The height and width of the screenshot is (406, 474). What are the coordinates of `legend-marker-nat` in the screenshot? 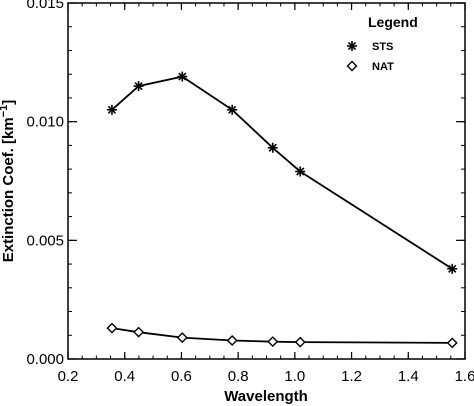 It's located at (352, 66).